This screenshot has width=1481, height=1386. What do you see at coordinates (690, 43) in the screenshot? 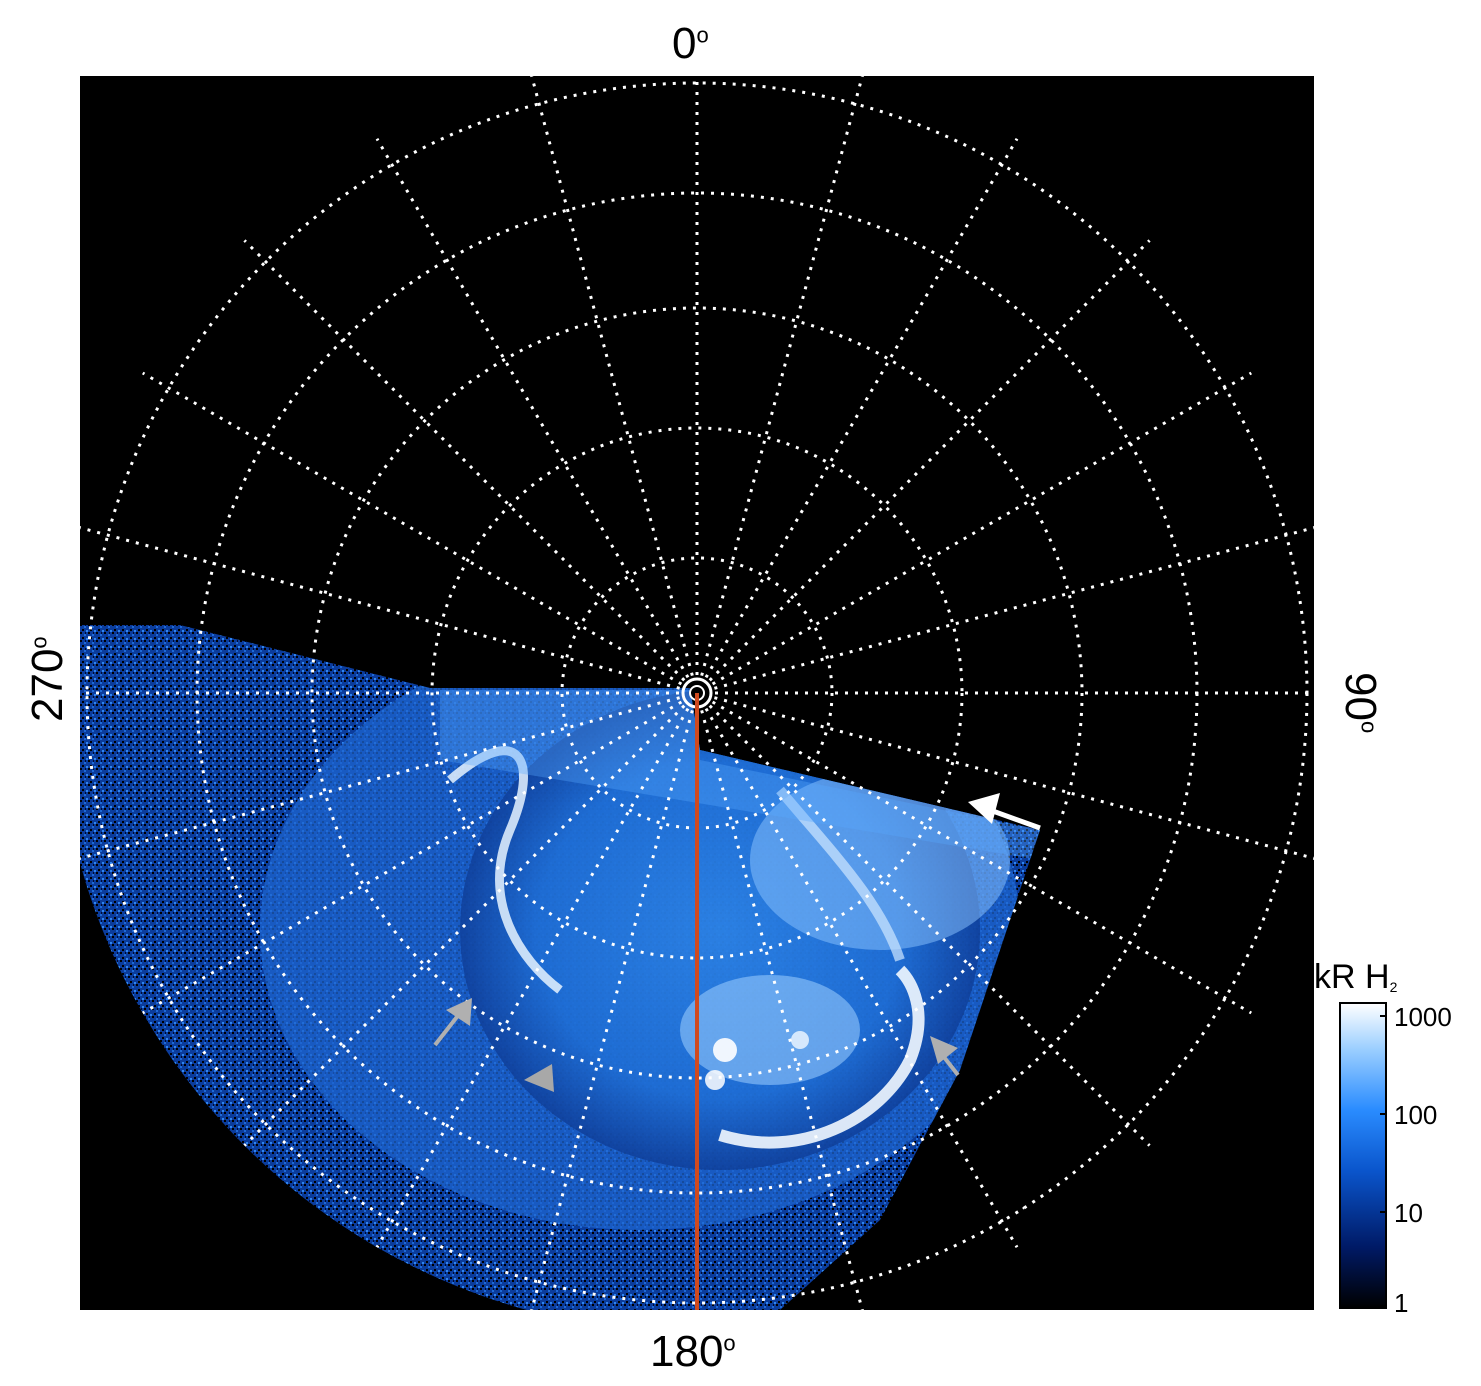
I see `longitude-label-0: 0o` at bounding box center [690, 43].